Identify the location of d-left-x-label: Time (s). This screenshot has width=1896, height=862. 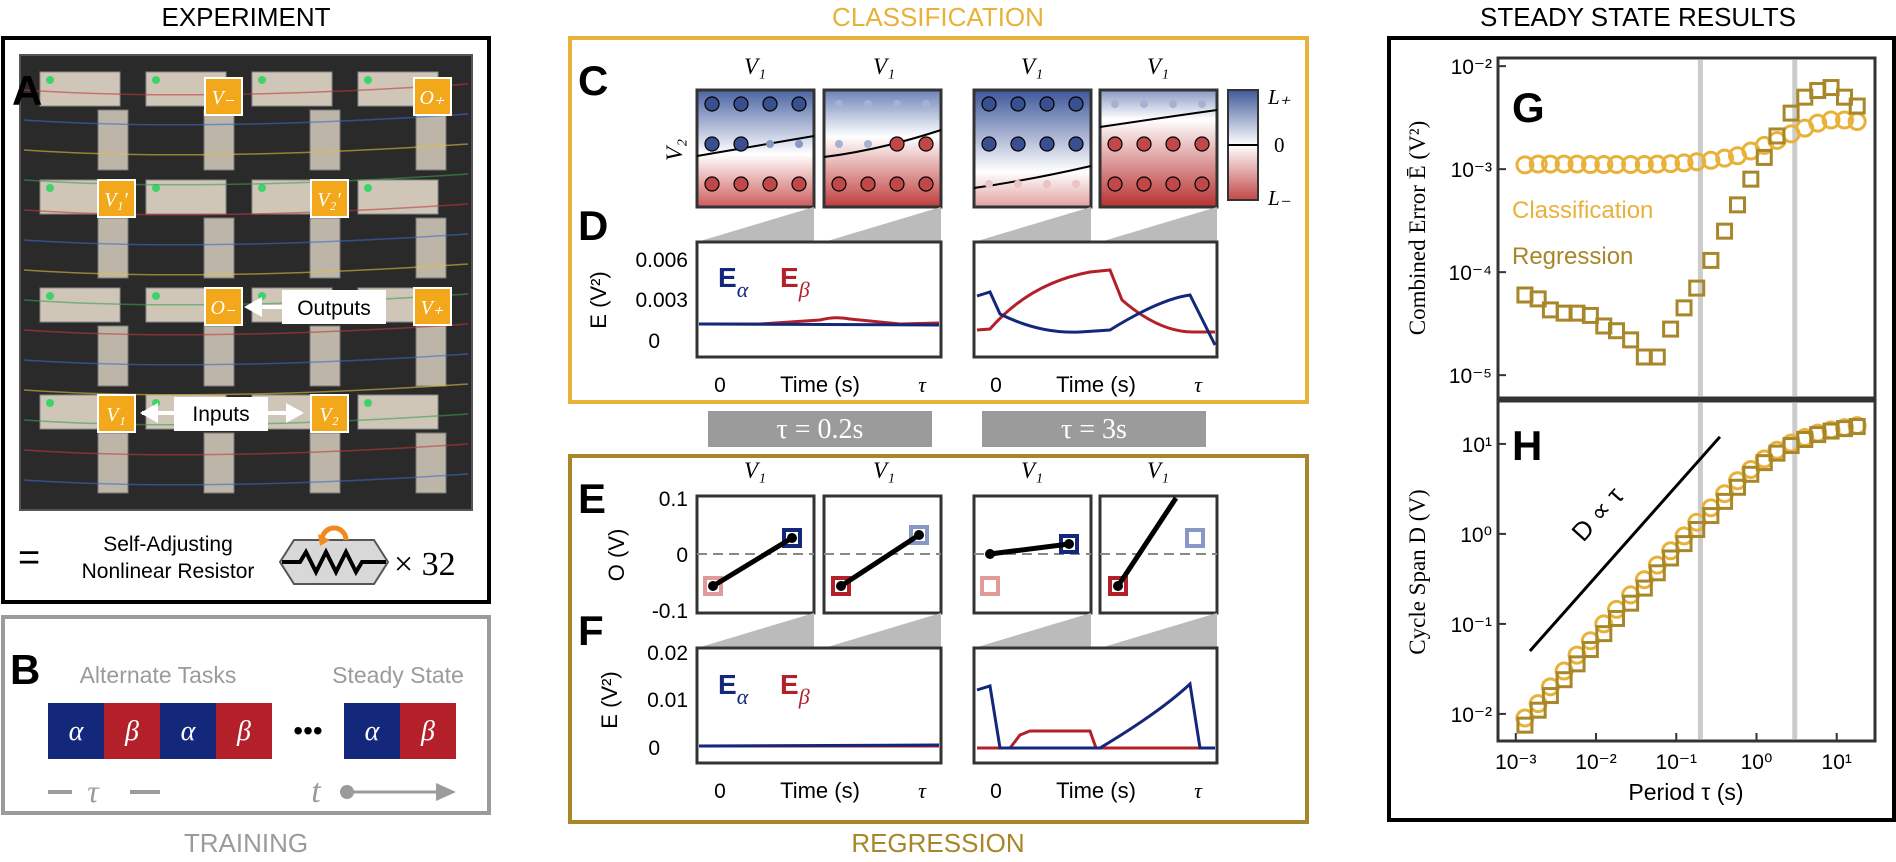
(820, 384).